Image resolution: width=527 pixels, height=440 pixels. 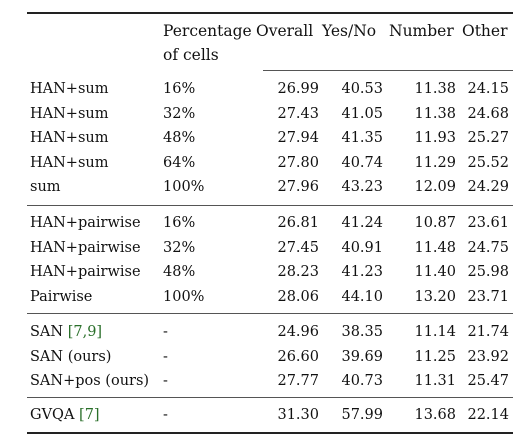 What do you see at coordinates (488, 162) in the screenshot?
I see `cell-other: 25.52` at bounding box center [488, 162].